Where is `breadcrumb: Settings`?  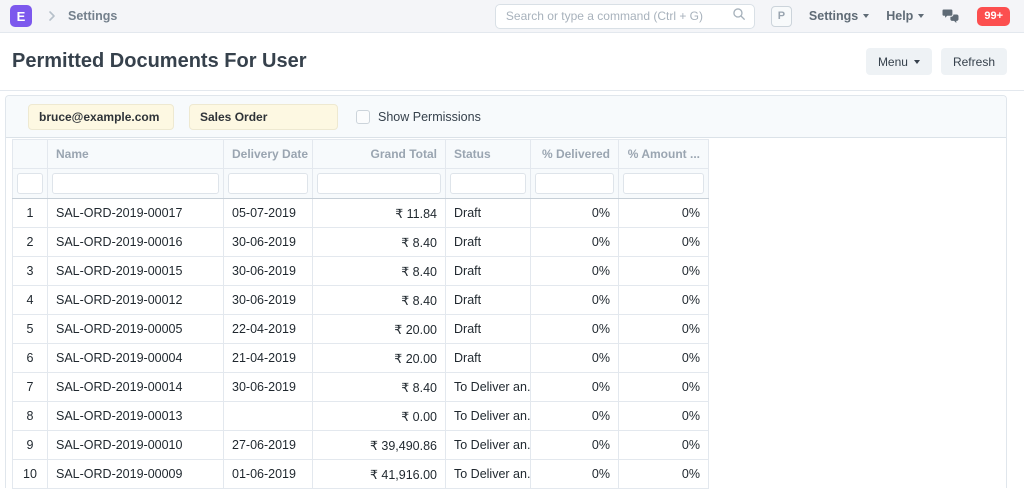
breadcrumb: Settings is located at coordinates (93, 16).